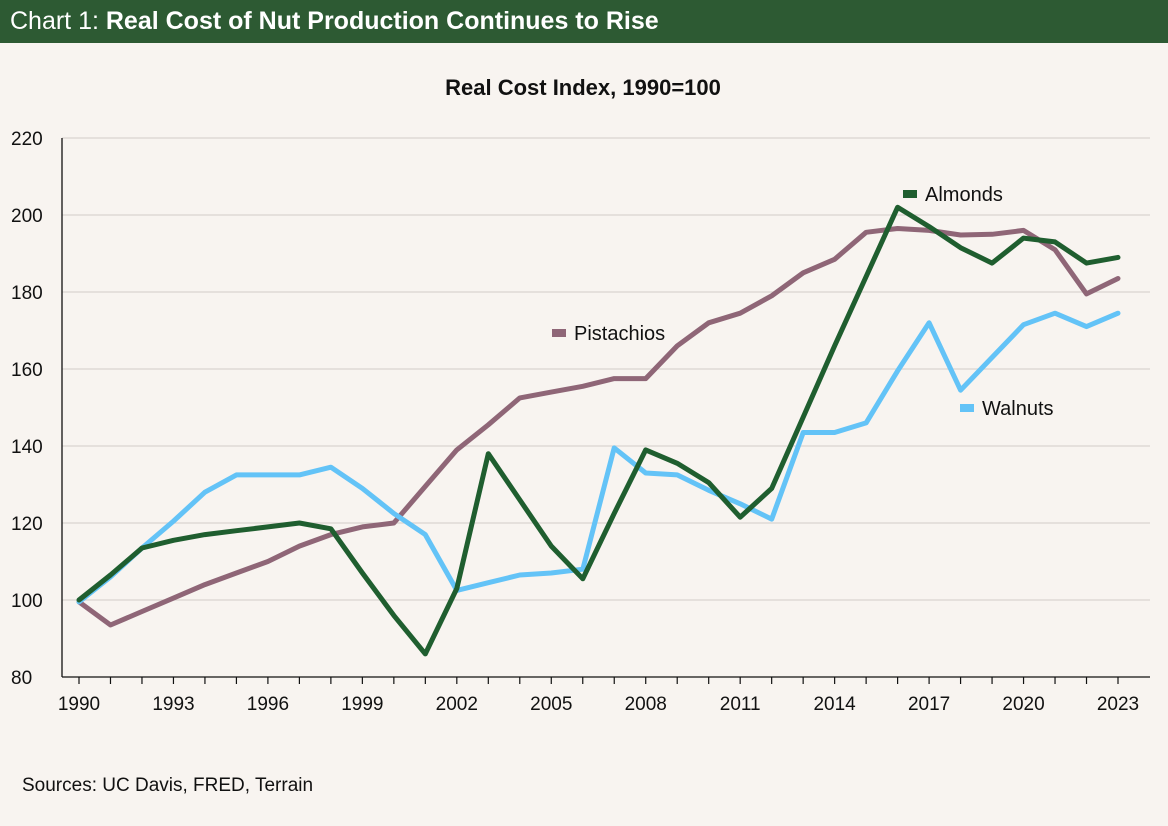  What do you see at coordinates (646, 704) in the screenshot?
I see `x-tick-label: 2008` at bounding box center [646, 704].